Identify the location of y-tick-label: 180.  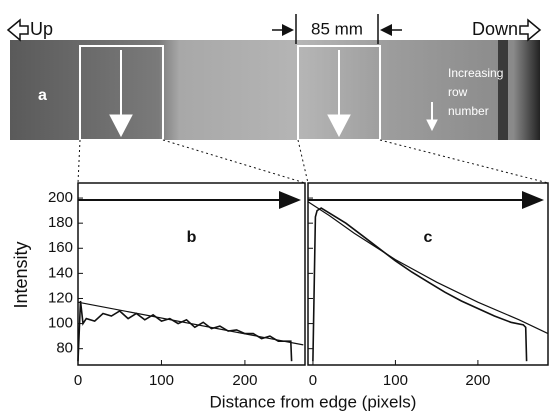
(60, 222).